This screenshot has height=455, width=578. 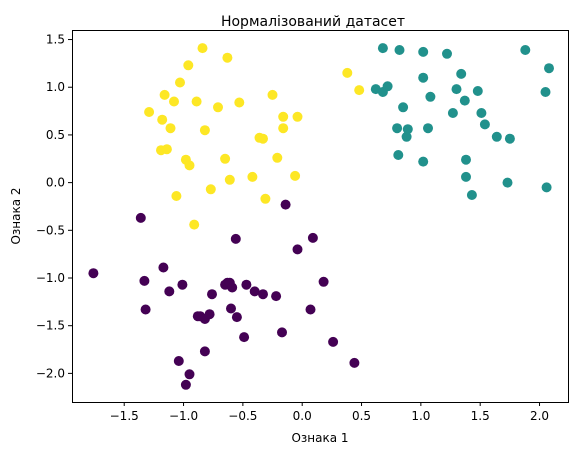 What do you see at coordinates (50, 326) in the screenshot?
I see `y-tick-label: −1.5` at bounding box center [50, 326].